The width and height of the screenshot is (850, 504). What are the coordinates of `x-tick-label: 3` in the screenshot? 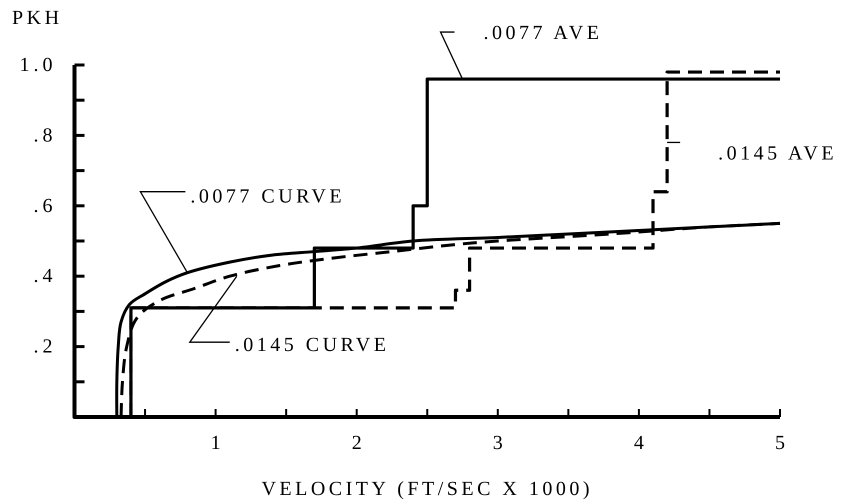 It's located at (497, 443).